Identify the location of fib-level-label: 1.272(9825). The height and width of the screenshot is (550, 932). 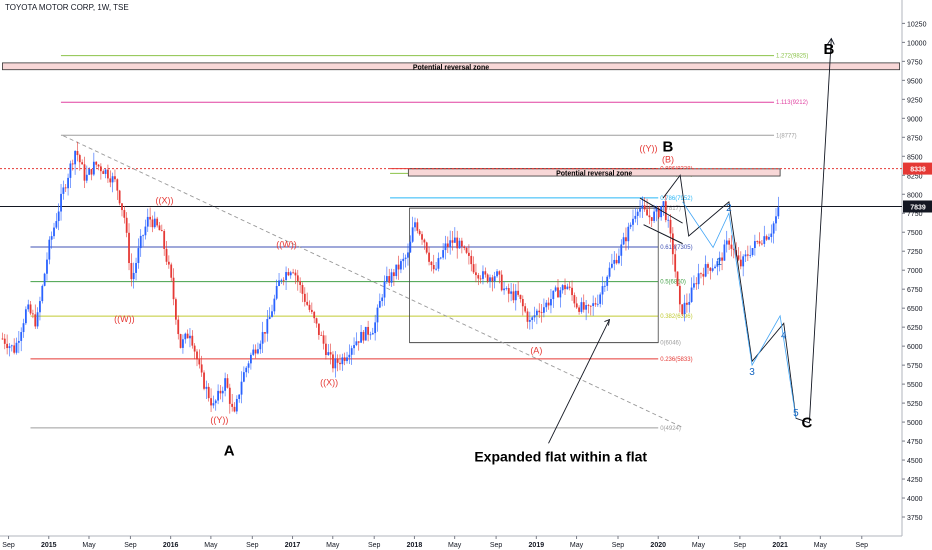
(792, 57).